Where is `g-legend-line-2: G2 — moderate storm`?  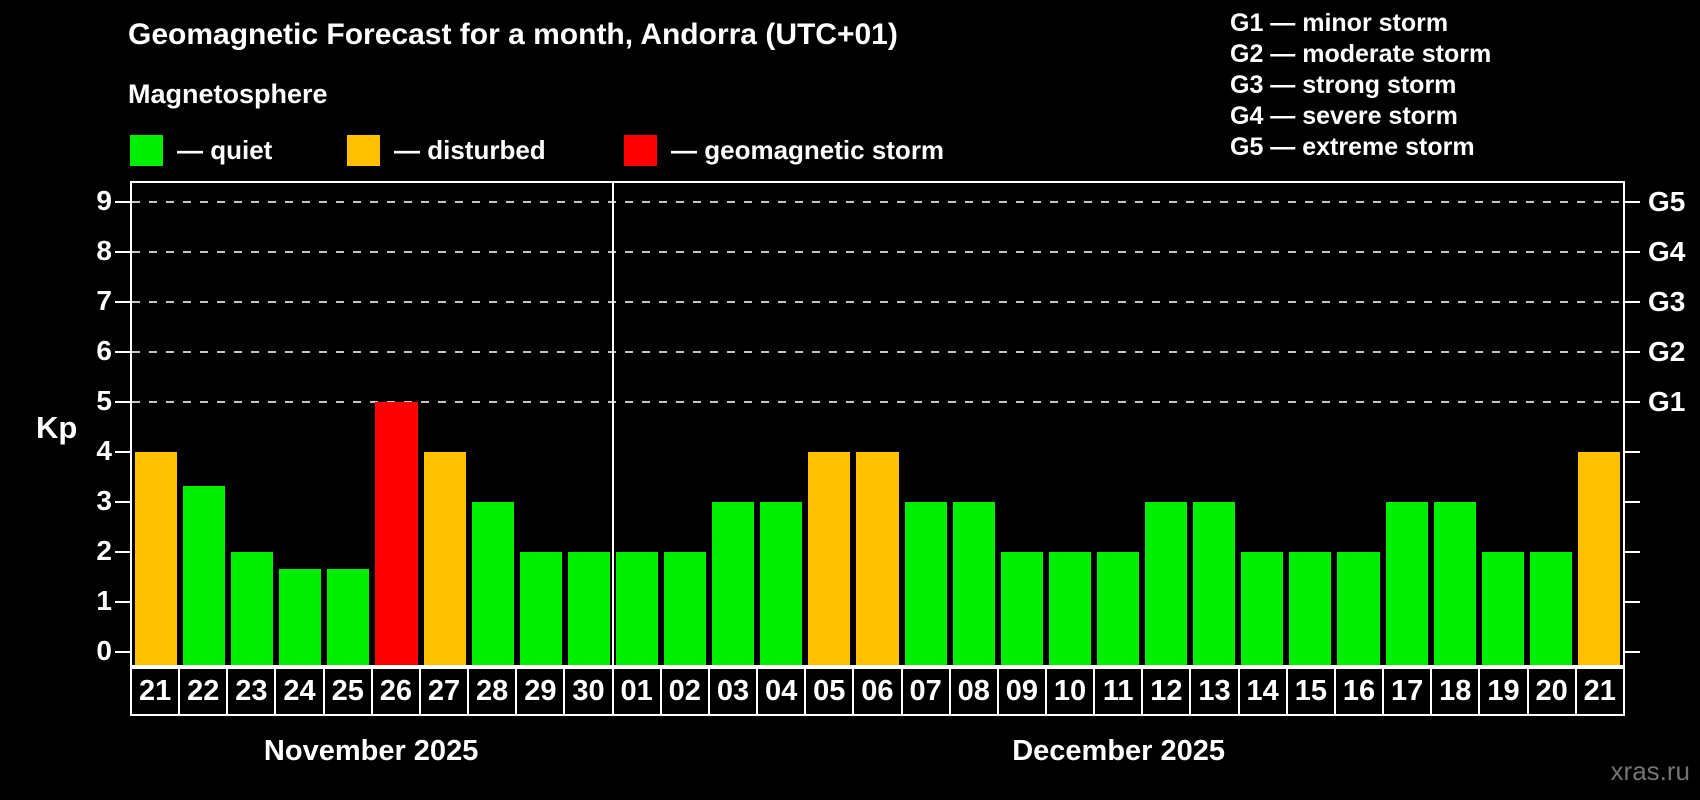 g-legend-line-2: G2 — moderate storm is located at coordinates (1361, 54).